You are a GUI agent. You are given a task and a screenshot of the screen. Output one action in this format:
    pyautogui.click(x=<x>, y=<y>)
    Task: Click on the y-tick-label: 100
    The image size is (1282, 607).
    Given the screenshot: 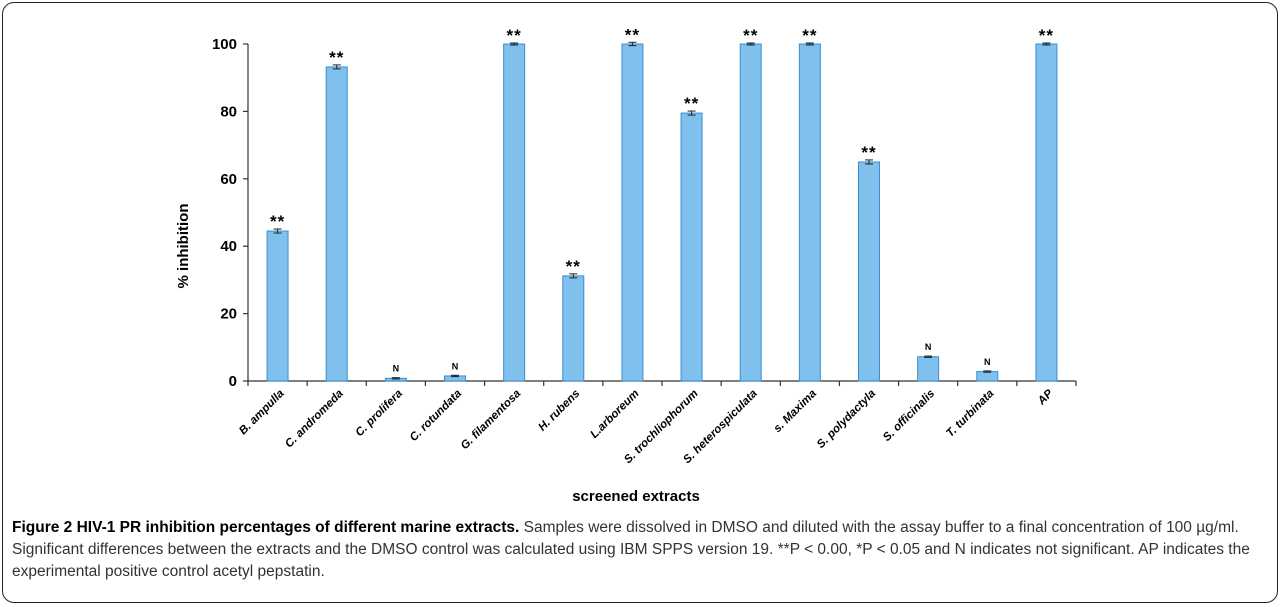 What is the action you would take?
    pyautogui.click(x=224, y=44)
    